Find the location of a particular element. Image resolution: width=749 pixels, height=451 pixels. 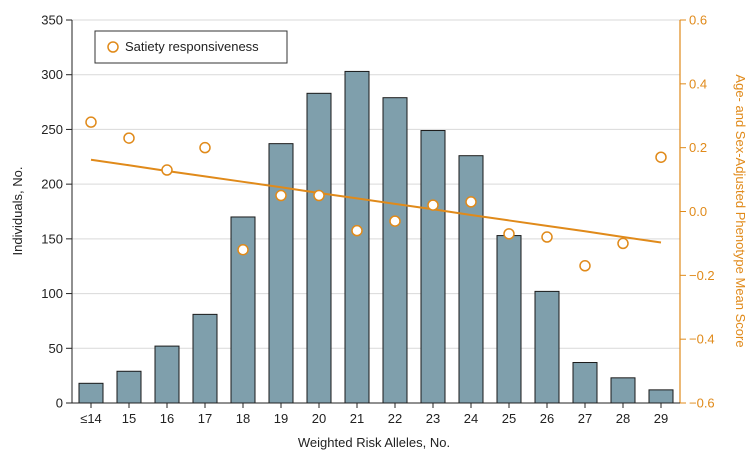

x-tick-label: 17 is located at coordinates (205, 418).